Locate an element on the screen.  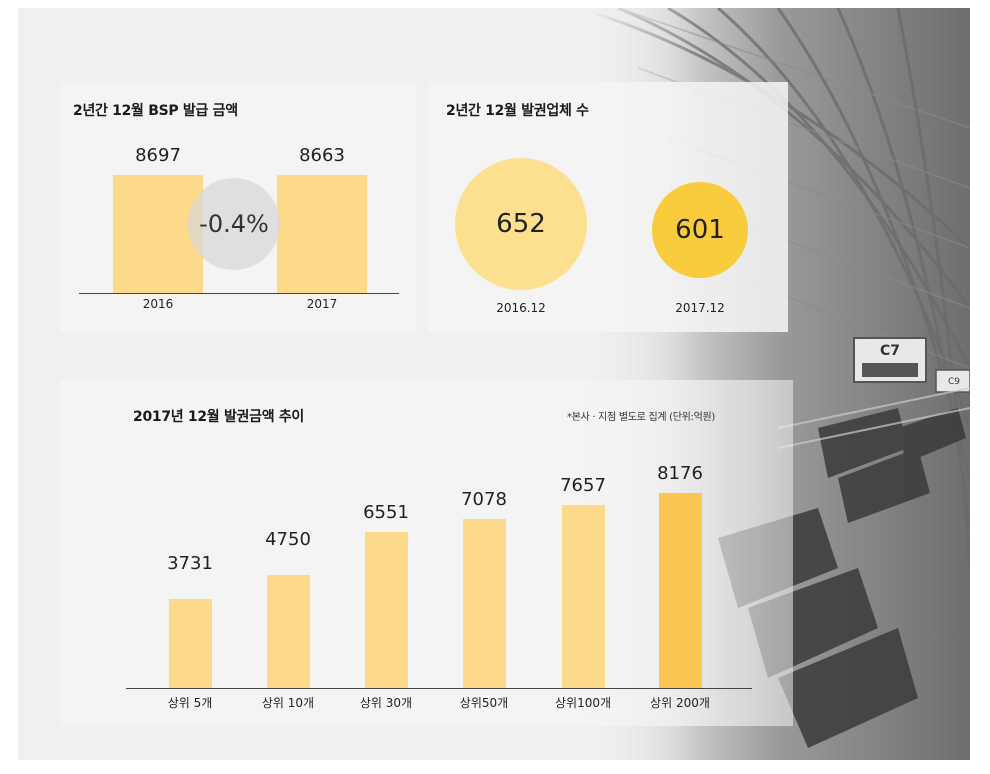
bubble-2016-value: 652 is located at coordinates (521, 224).